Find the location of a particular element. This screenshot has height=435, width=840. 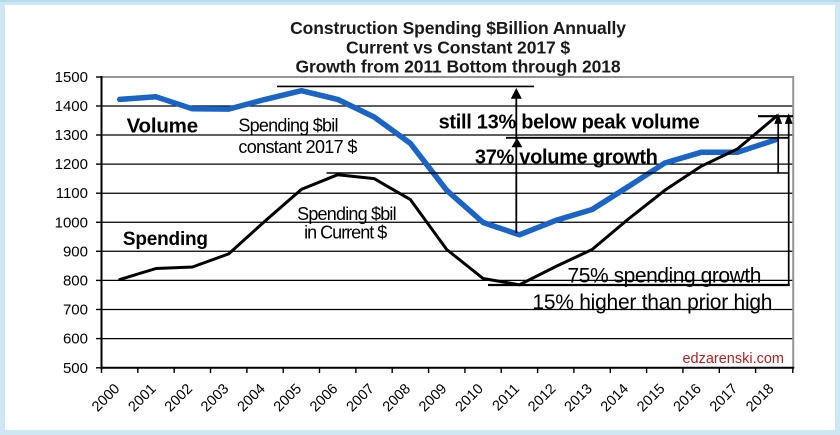

svg-text: Volume is located at coordinates (162, 126).